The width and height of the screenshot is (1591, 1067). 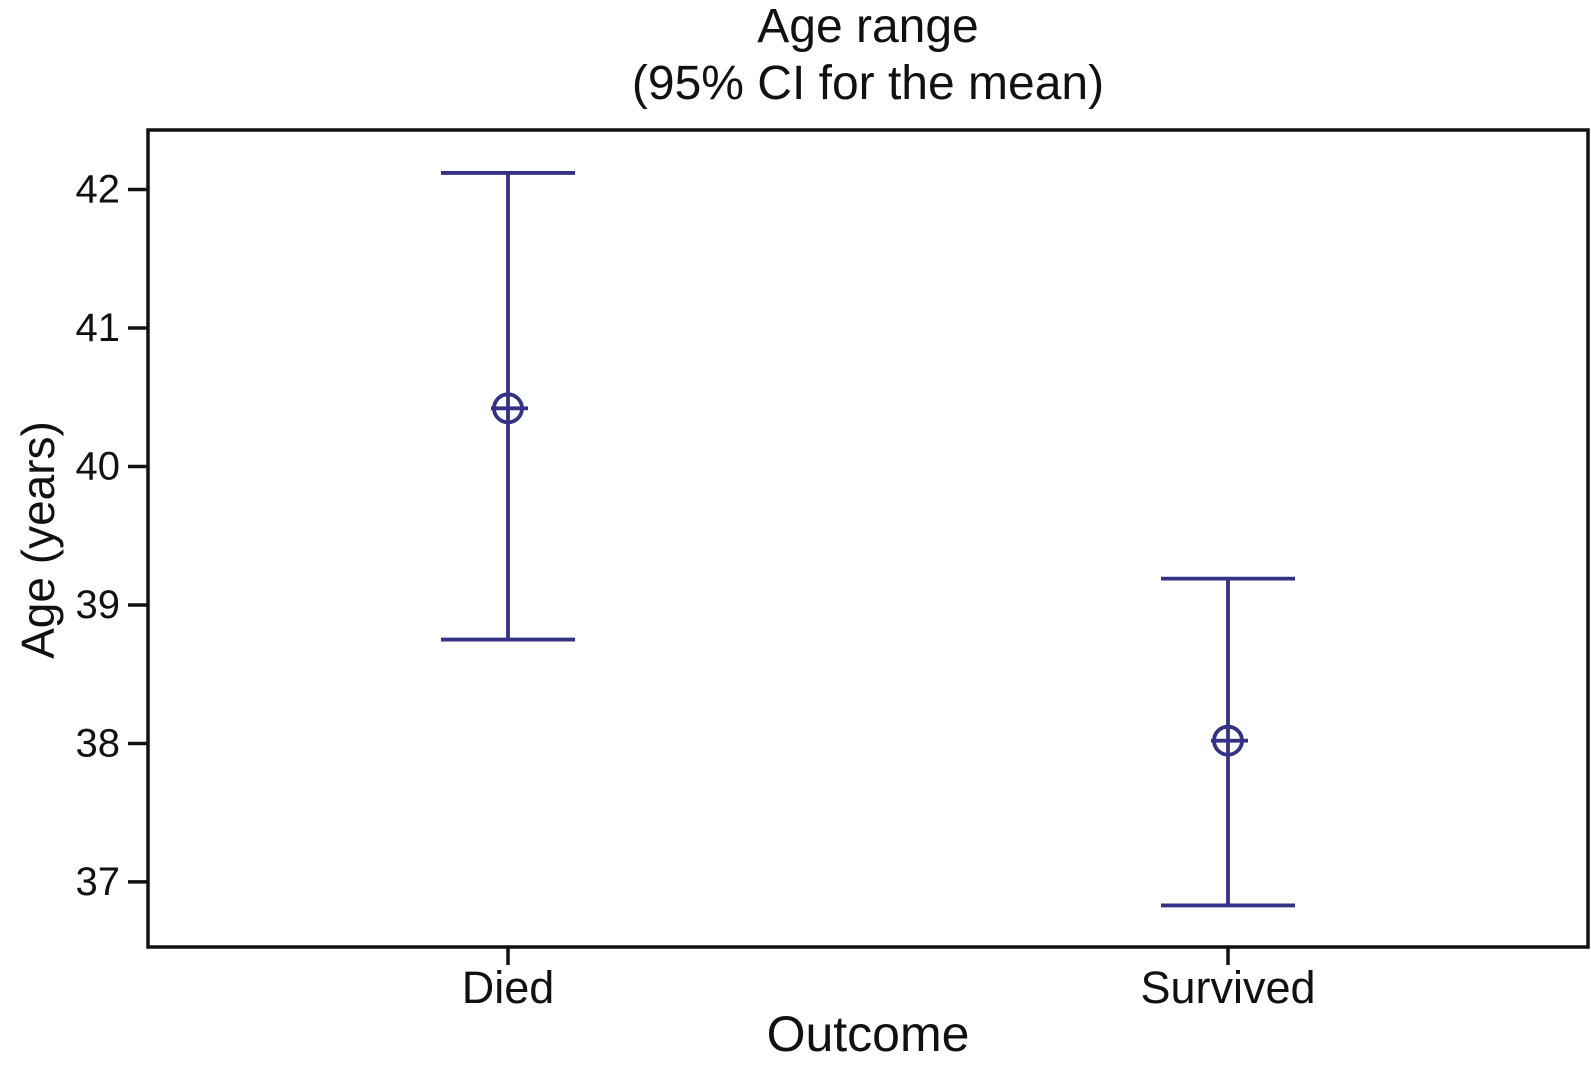 I want to click on errorbar-died, so click(x=508, y=406).